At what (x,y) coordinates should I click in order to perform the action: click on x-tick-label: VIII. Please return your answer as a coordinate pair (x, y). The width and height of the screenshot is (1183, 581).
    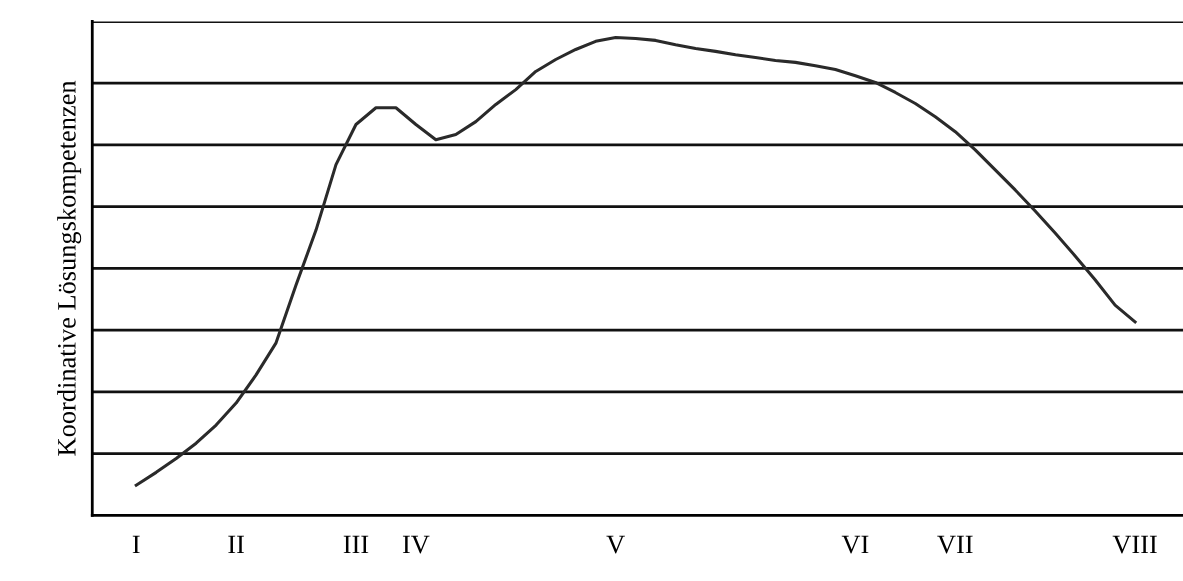
    Looking at the image, I should click on (1134, 544).